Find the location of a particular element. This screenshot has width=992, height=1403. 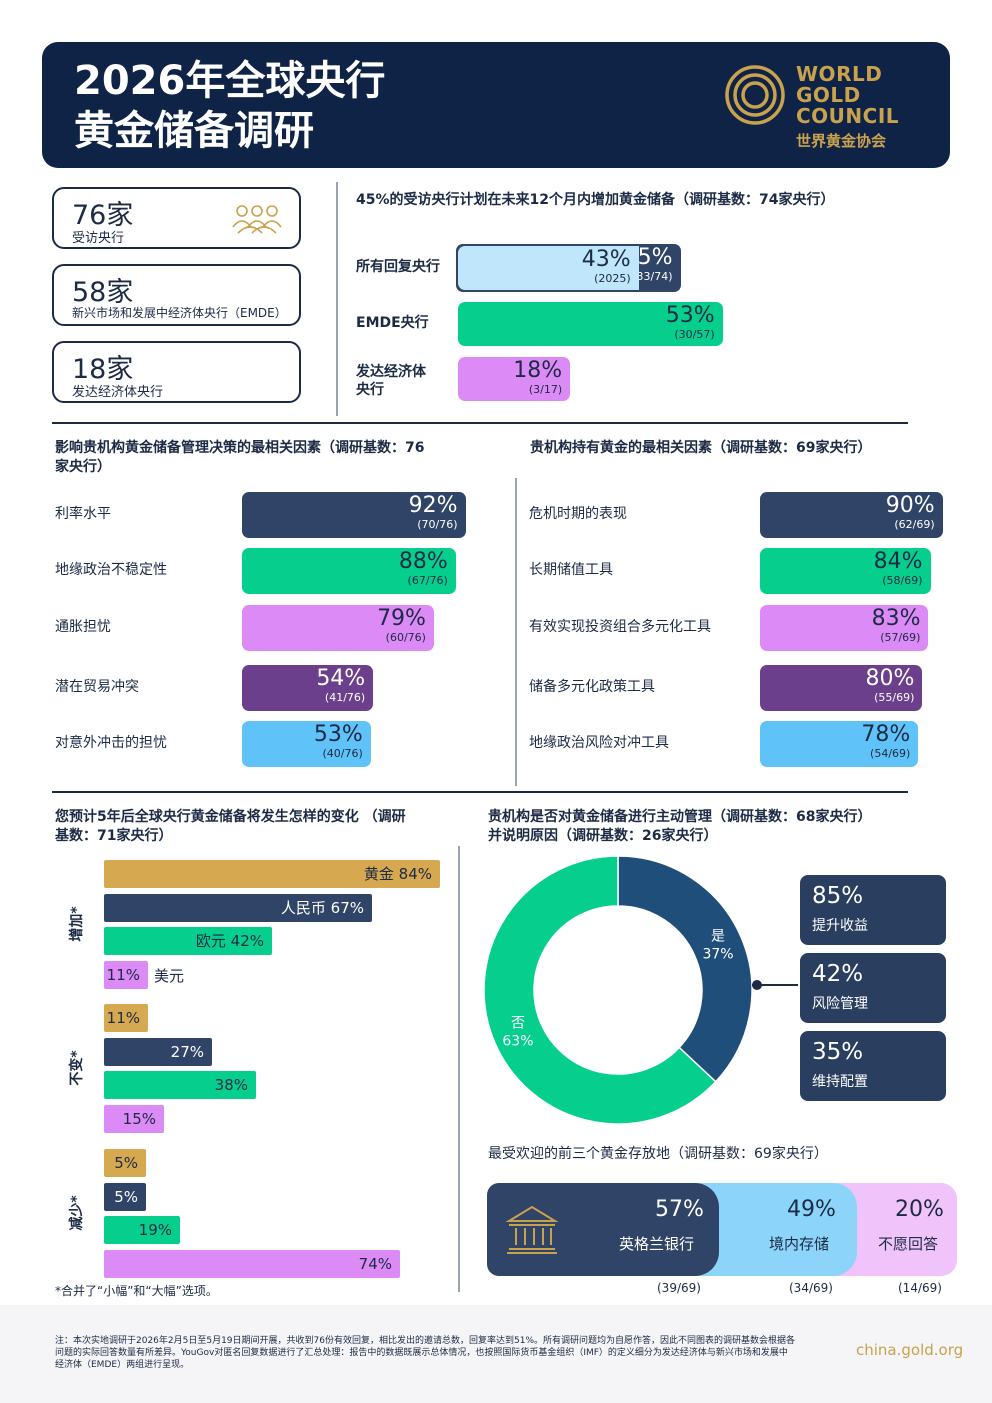

bar-value-label: 43% is located at coordinates (606, 259).